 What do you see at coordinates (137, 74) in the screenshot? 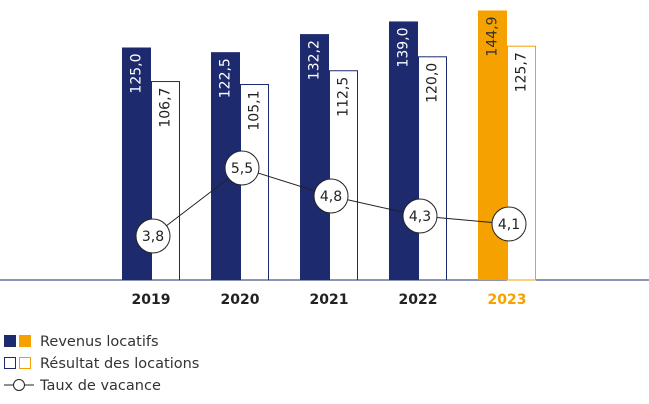
I see `value-label: 125,0` at bounding box center [137, 74].